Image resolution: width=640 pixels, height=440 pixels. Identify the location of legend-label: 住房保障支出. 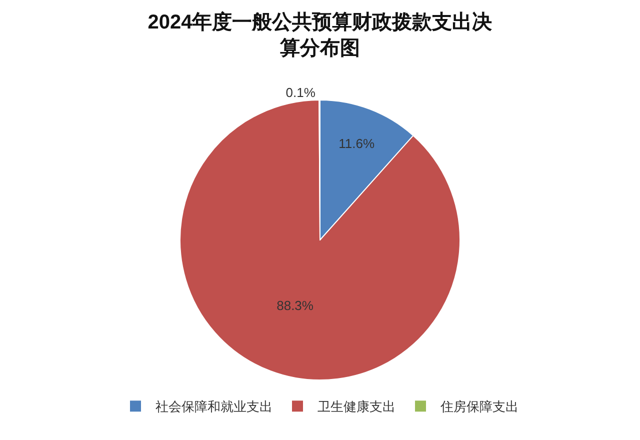
(479, 406).